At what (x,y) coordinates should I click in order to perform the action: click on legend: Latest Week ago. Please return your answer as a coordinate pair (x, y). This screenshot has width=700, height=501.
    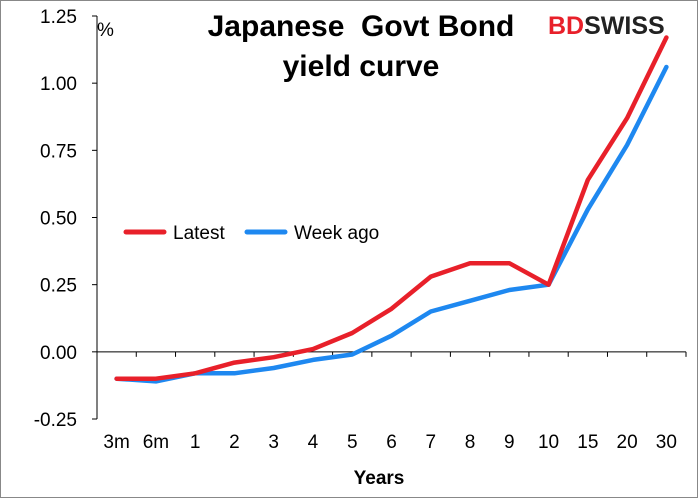
    Looking at the image, I should click on (251, 233).